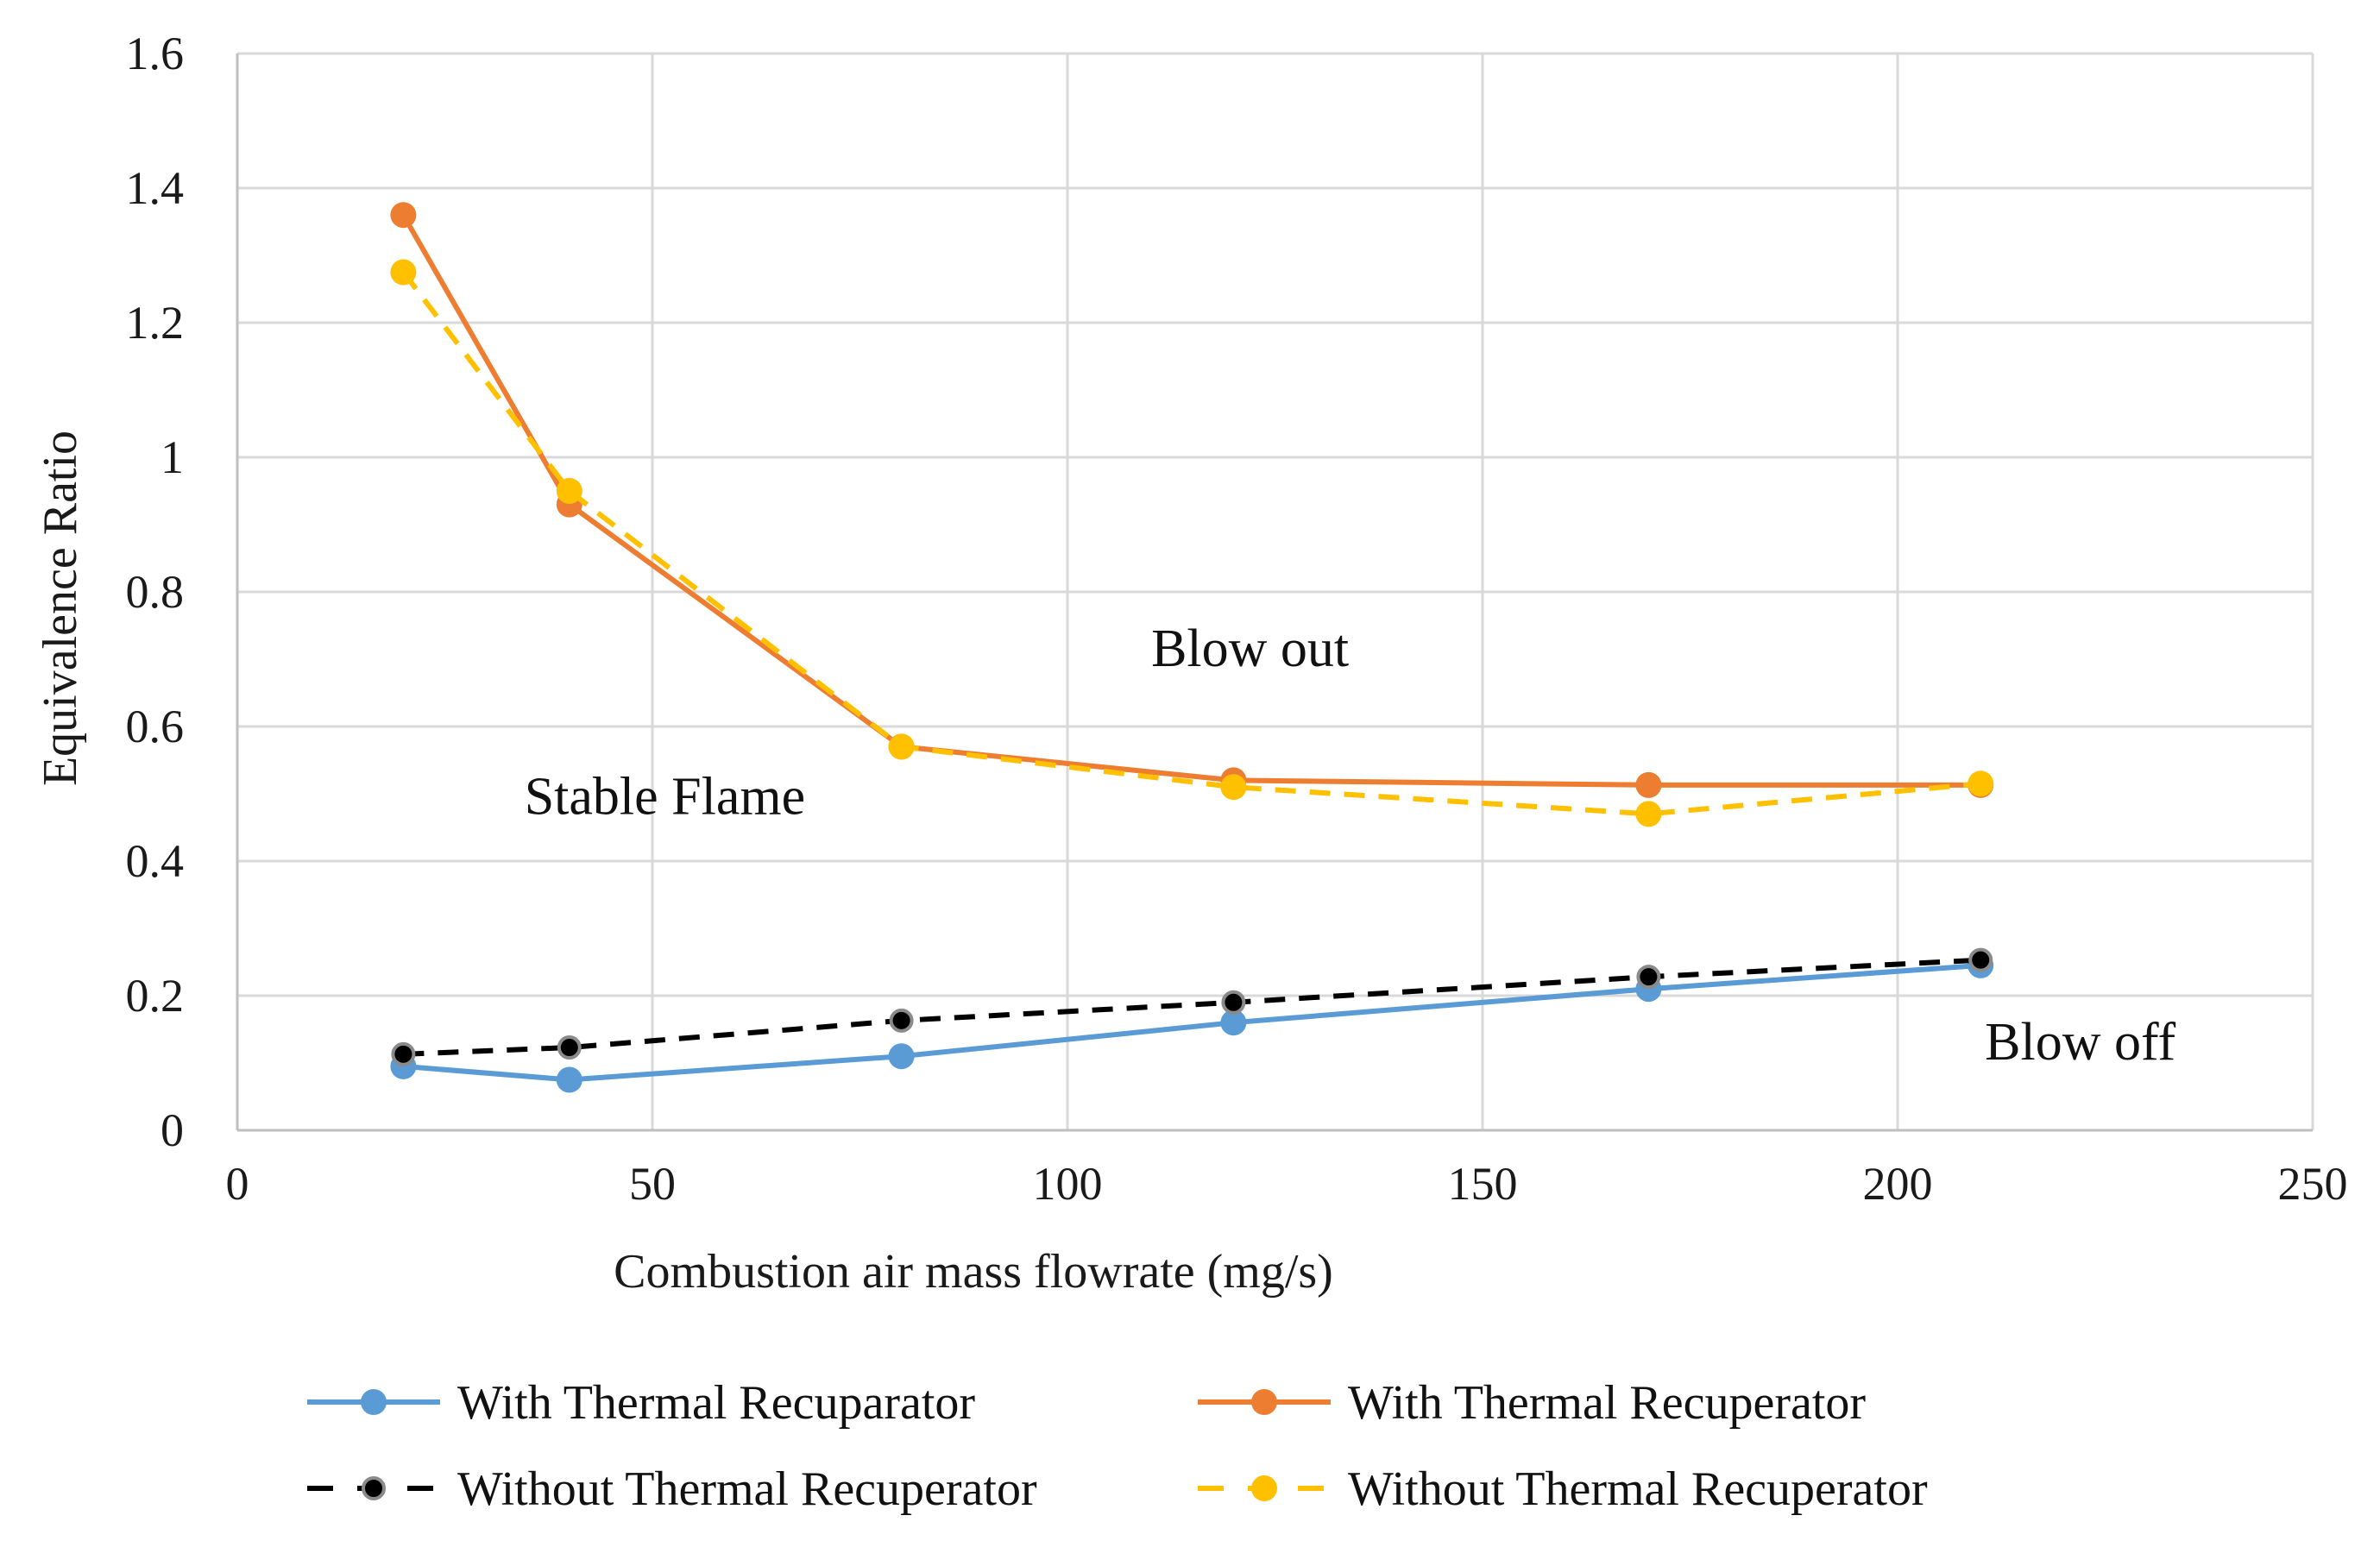 The image size is (2380, 1547). I want to click on x-tick-label: 250, so click(2313, 1184).